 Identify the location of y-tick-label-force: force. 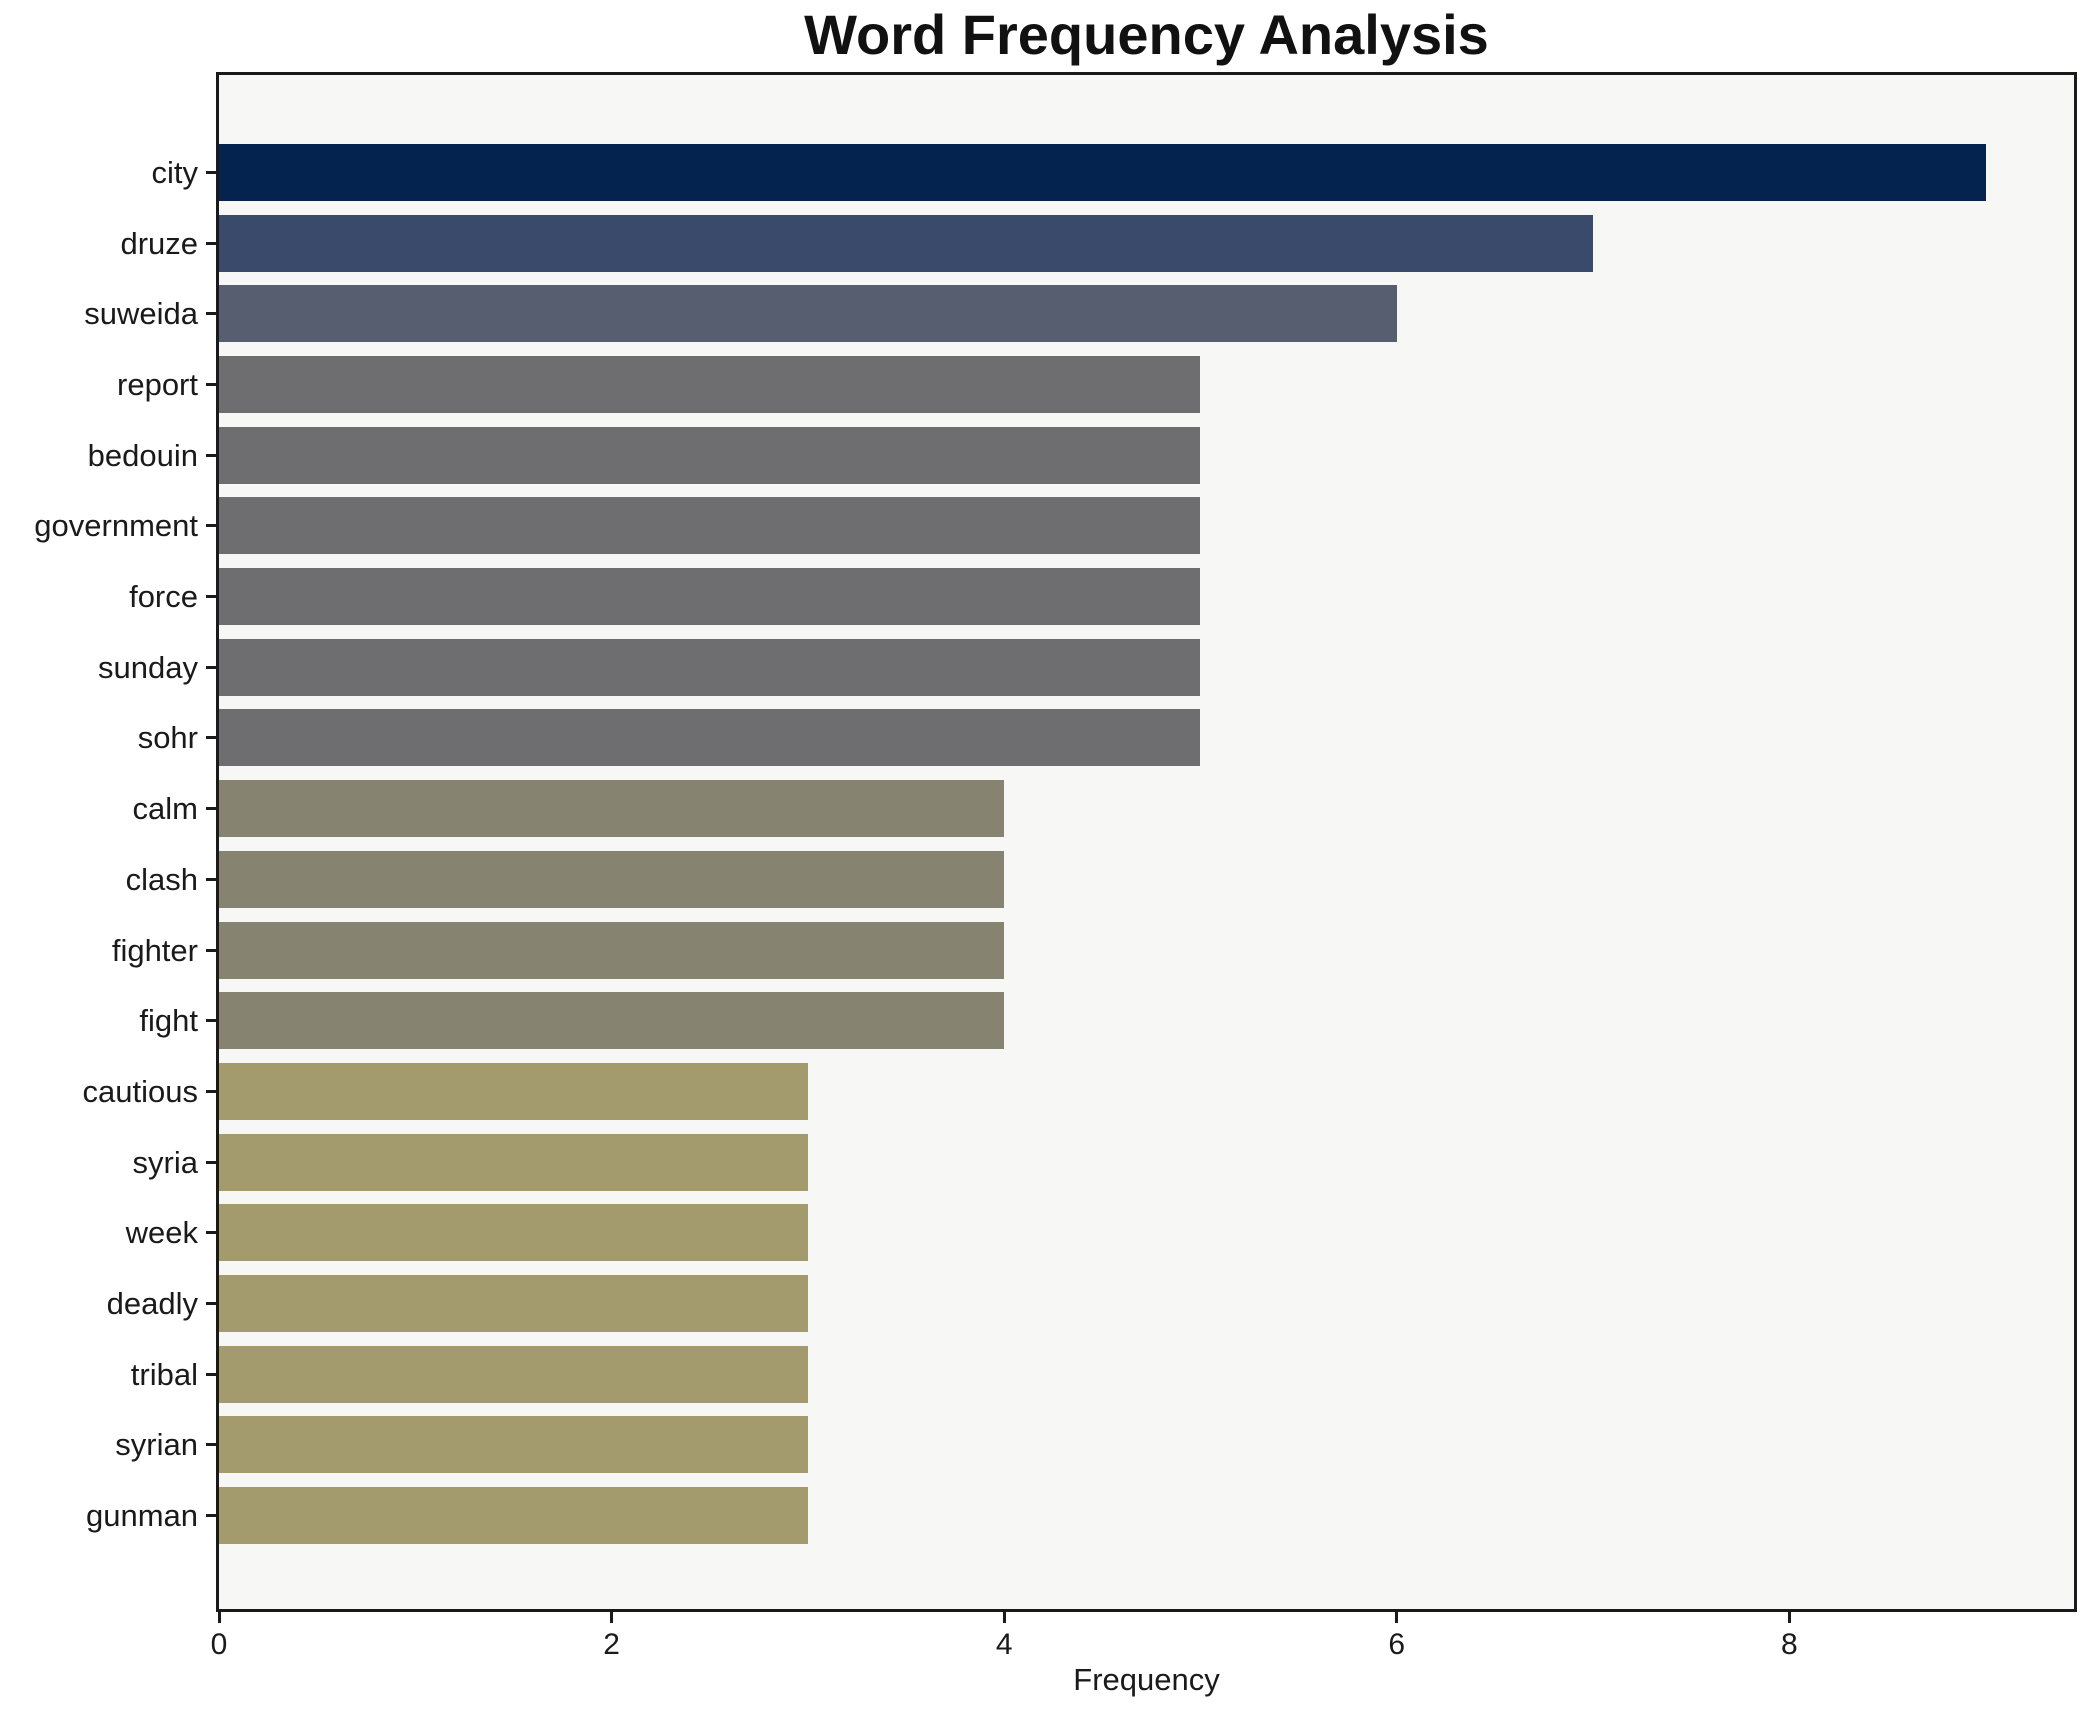
(163, 596).